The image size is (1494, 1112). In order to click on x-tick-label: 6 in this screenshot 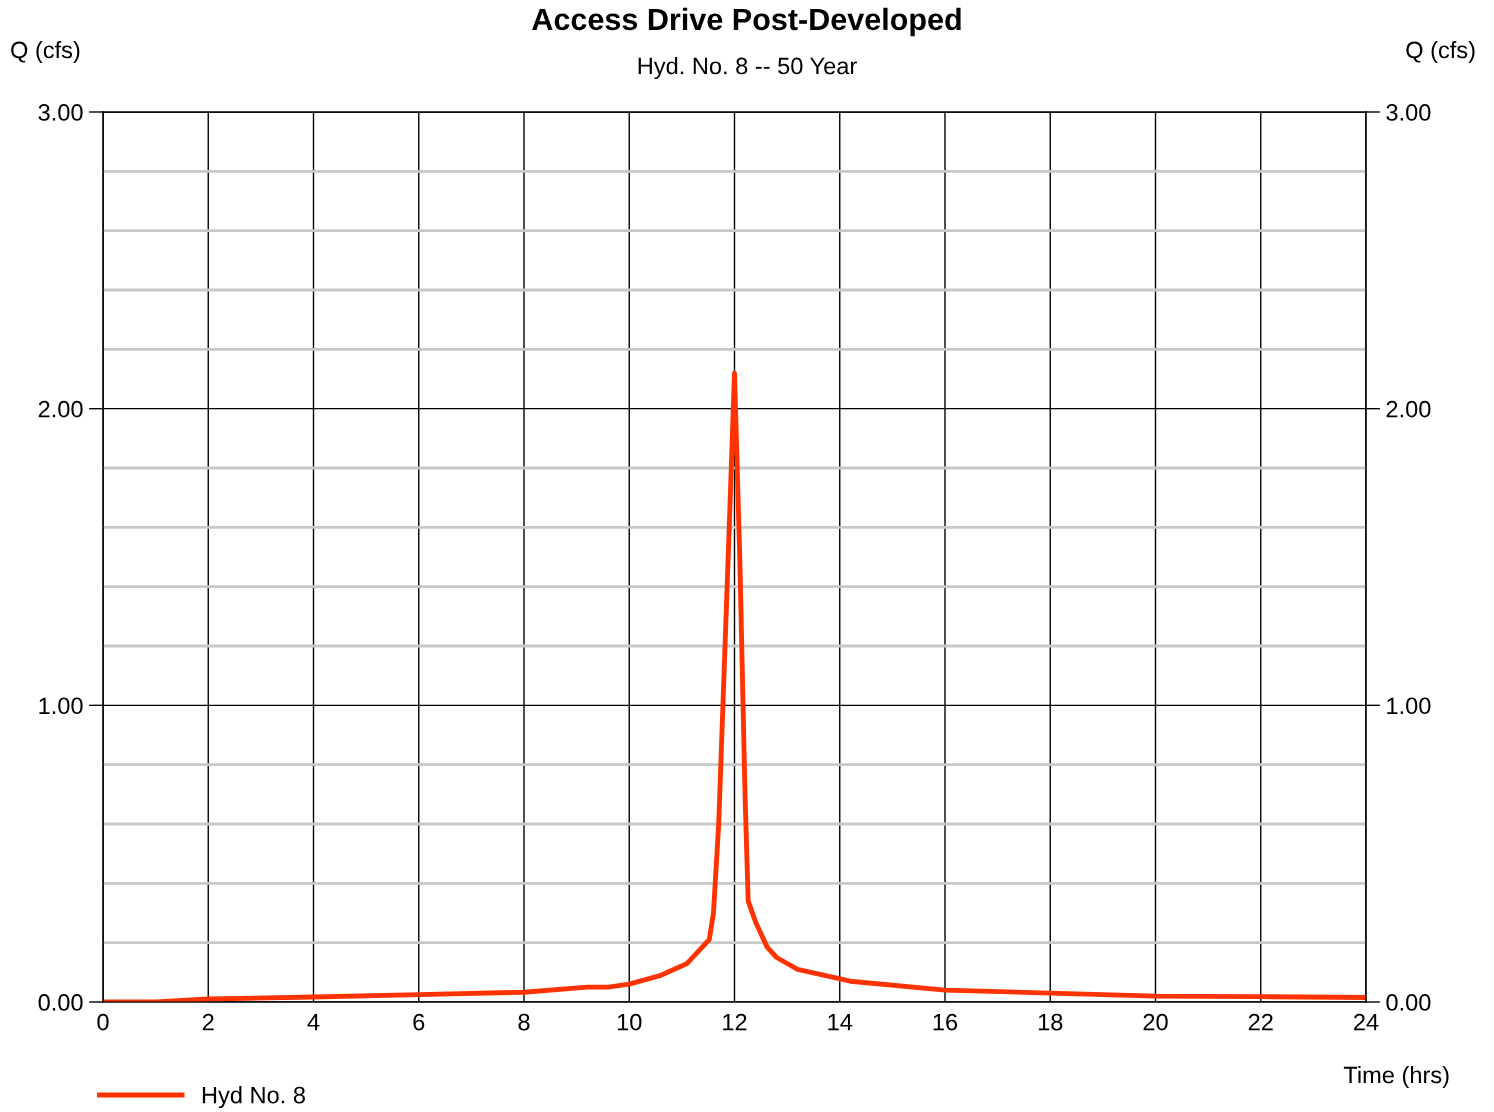, I will do `click(419, 1022)`.